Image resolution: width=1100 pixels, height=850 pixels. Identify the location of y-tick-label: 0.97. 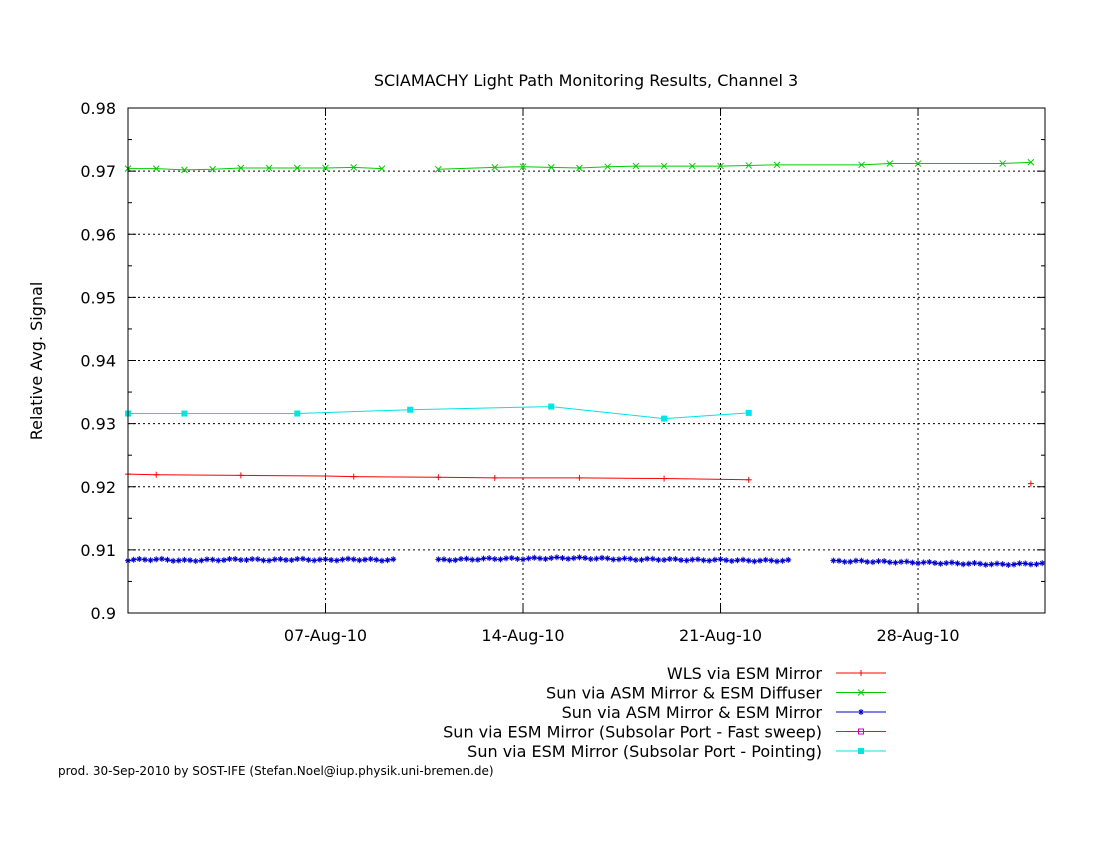
(98, 171).